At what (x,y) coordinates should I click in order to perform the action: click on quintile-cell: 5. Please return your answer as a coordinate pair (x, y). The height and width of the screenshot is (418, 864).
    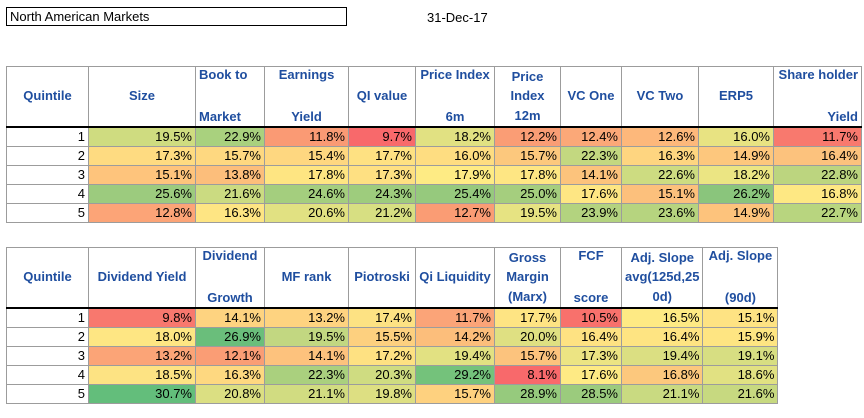
    Looking at the image, I should click on (47, 393).